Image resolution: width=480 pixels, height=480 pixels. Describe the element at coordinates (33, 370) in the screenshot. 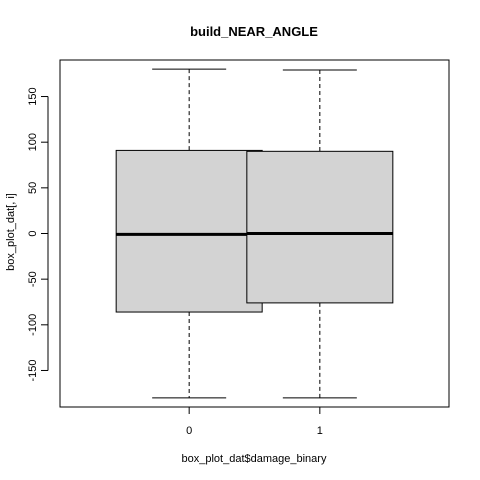

I see `y-tick-label: -150` at that location.